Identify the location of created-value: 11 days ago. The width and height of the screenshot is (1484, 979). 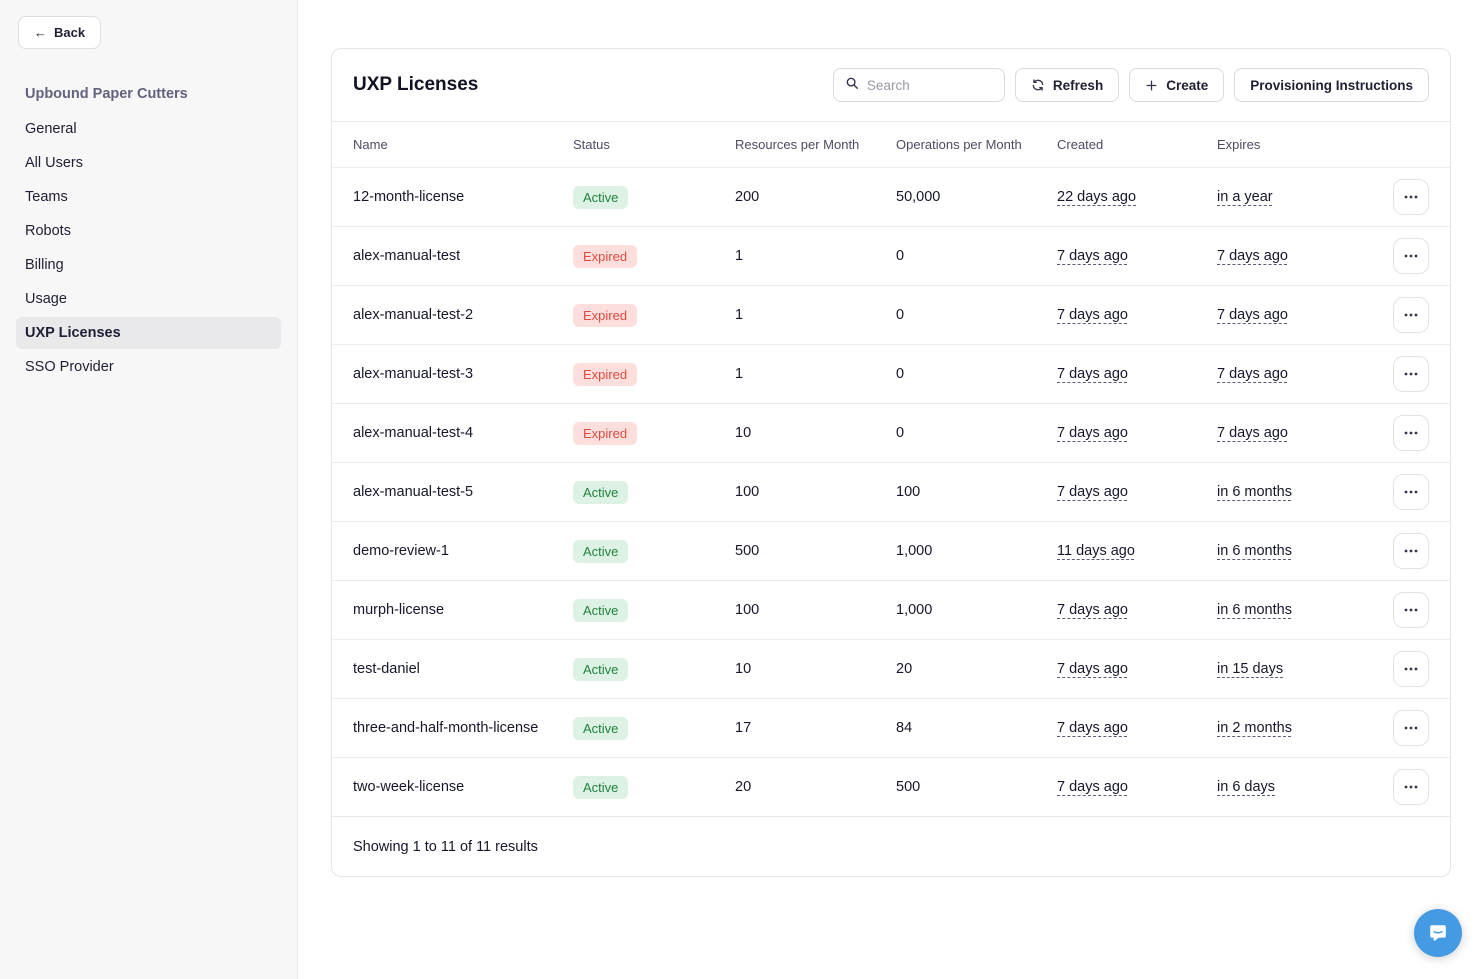
(1096, 551).